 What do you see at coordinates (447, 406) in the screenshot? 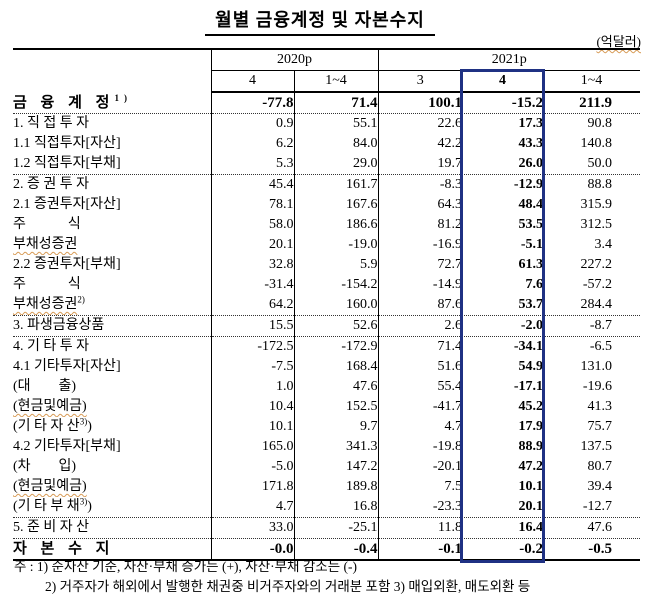
I see `value-cell: -41.7` at bounding box center [447, 406].